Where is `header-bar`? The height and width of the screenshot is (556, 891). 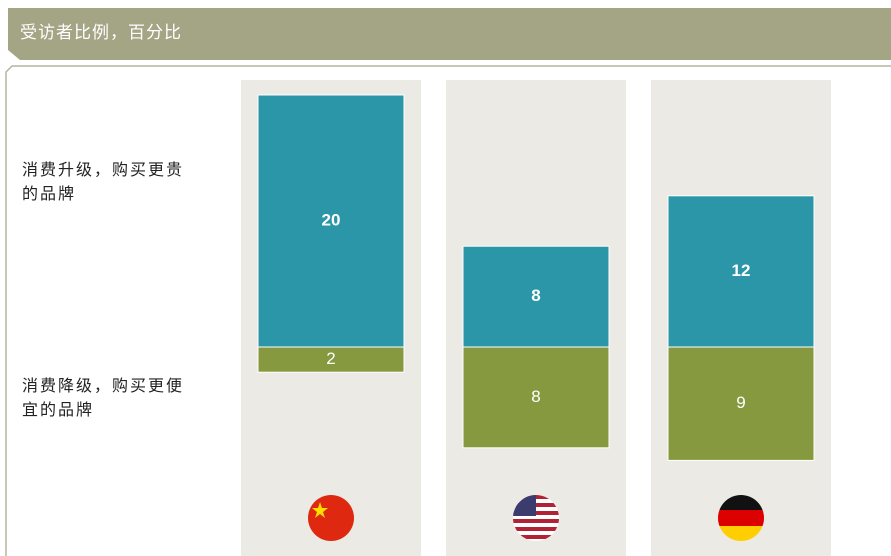
header-bar is located at coordinates (449, 34).